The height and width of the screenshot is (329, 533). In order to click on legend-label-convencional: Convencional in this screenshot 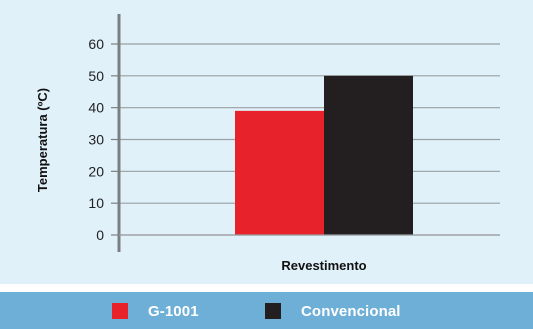, I will do `click(351, 311)`.